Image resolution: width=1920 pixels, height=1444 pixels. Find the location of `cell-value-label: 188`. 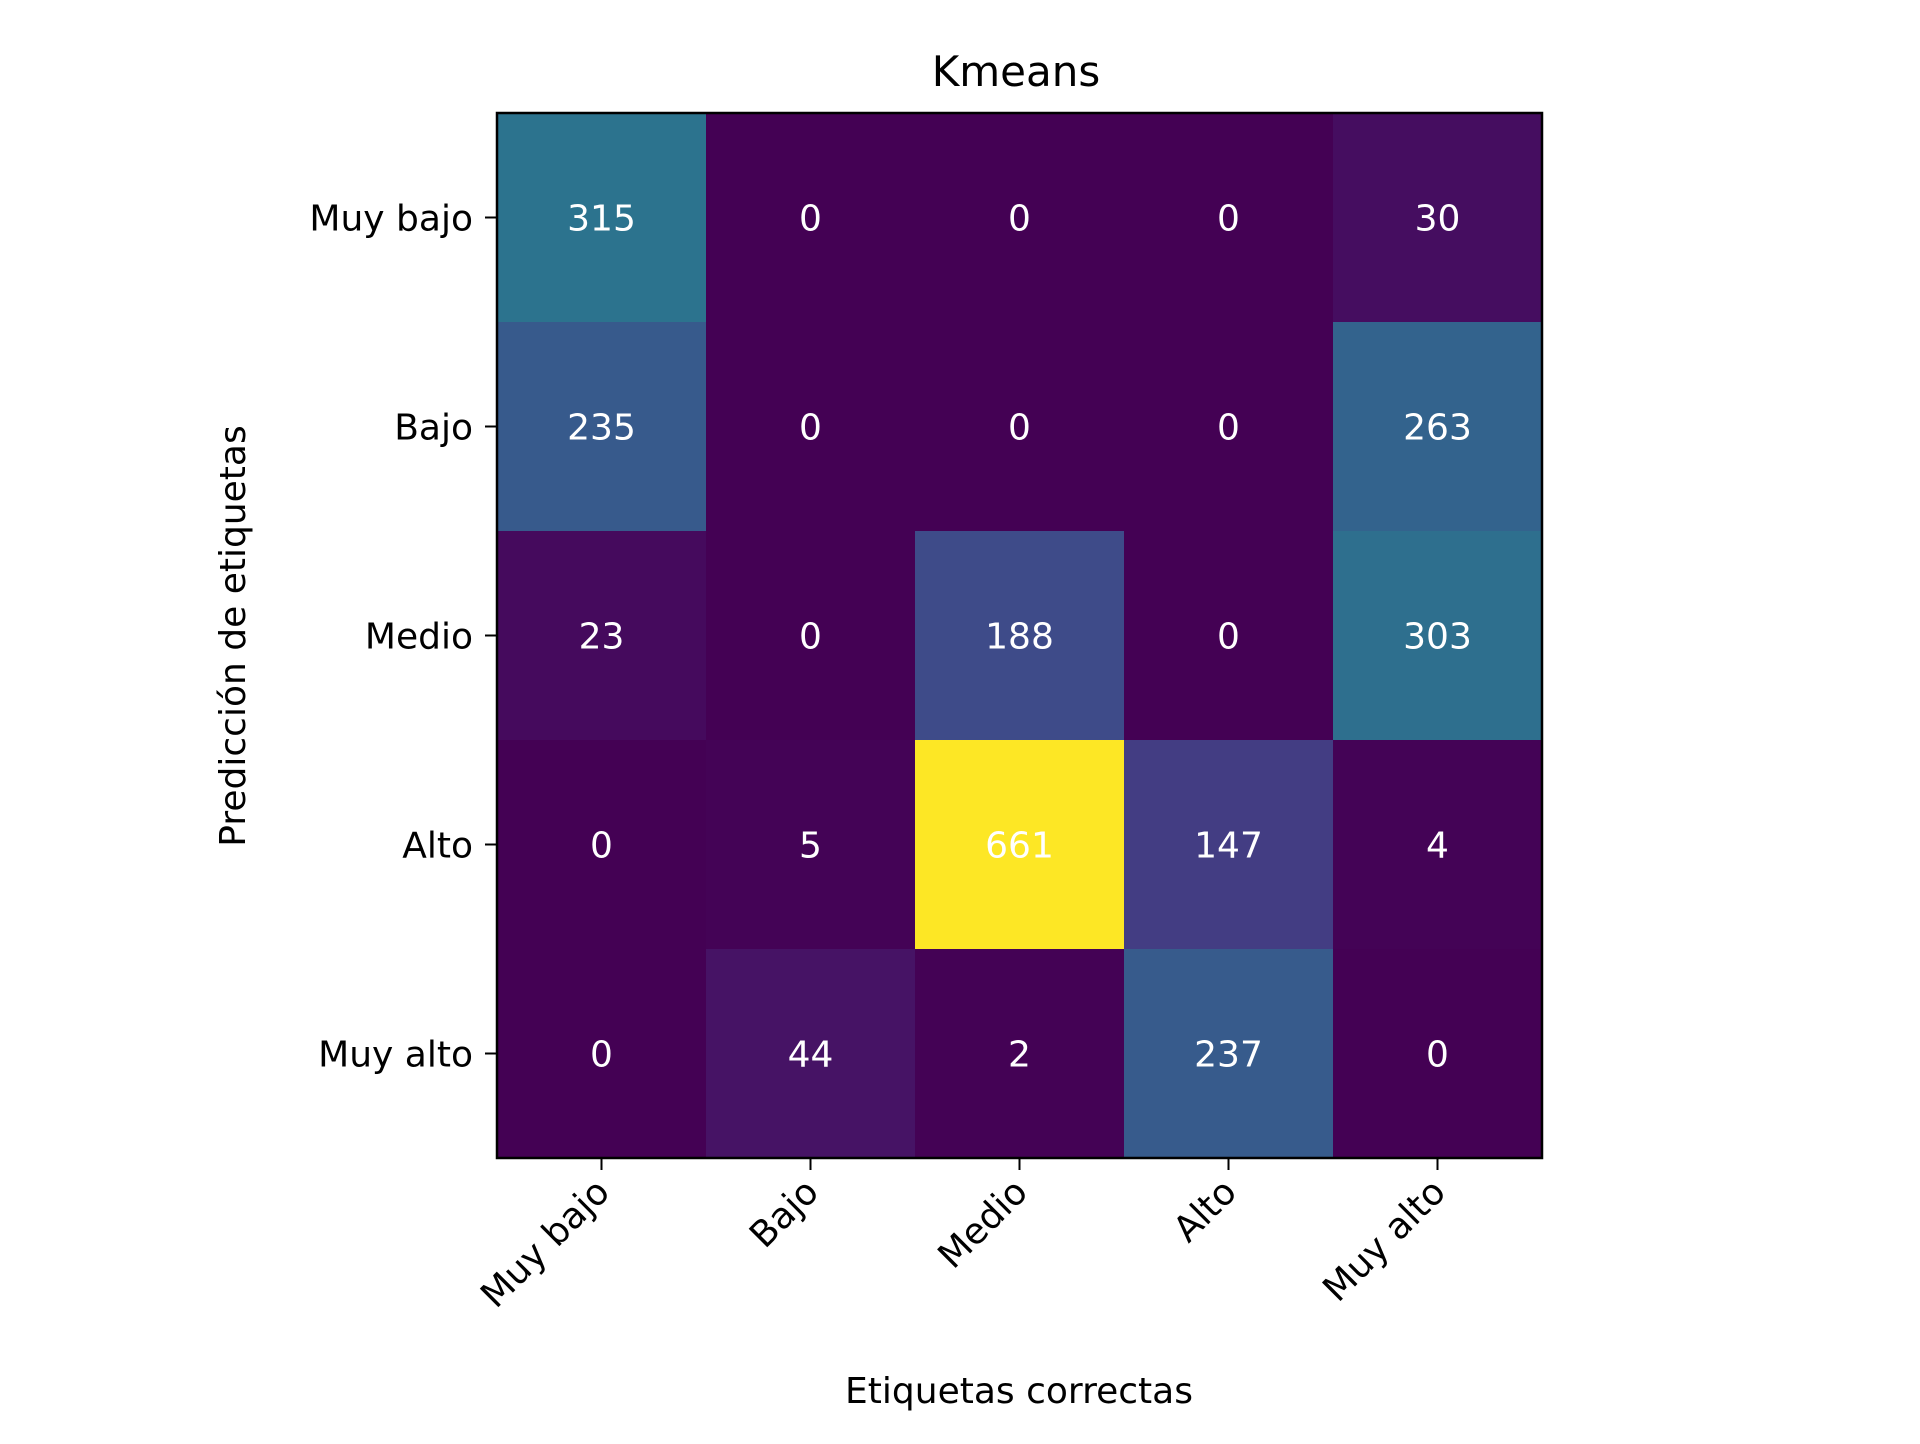

cell-value-label: 188 is located at coordinates (1019, 637).